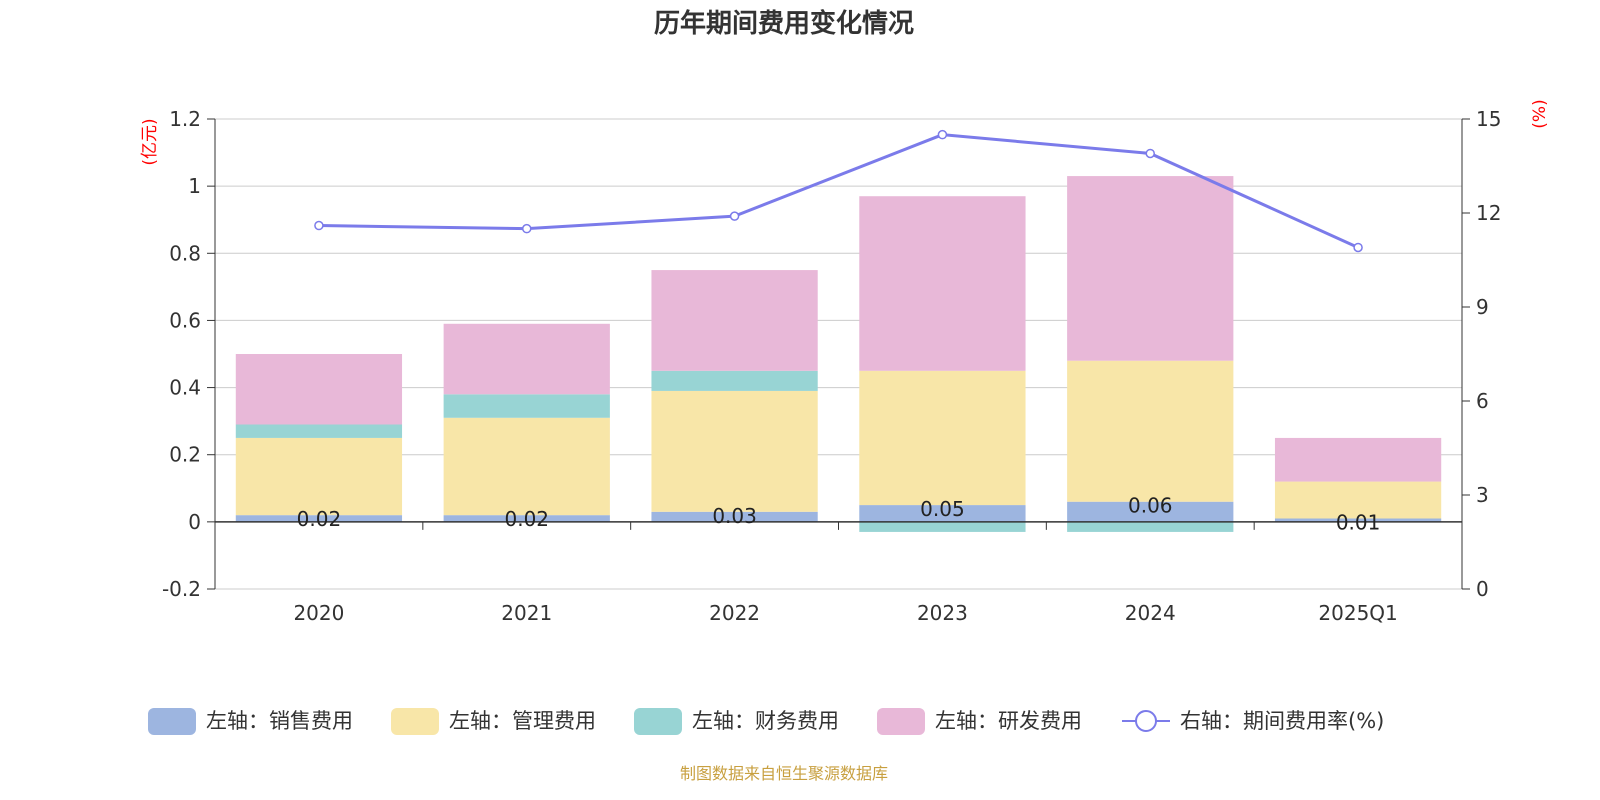 This screenshot has height=800, width=1600. I want to click on legend: 左轴：销售费用 左轴：管理费用 左轴：财务费用 左轴：研发费用 右轴：期间费用率(%), so click(766, 721).